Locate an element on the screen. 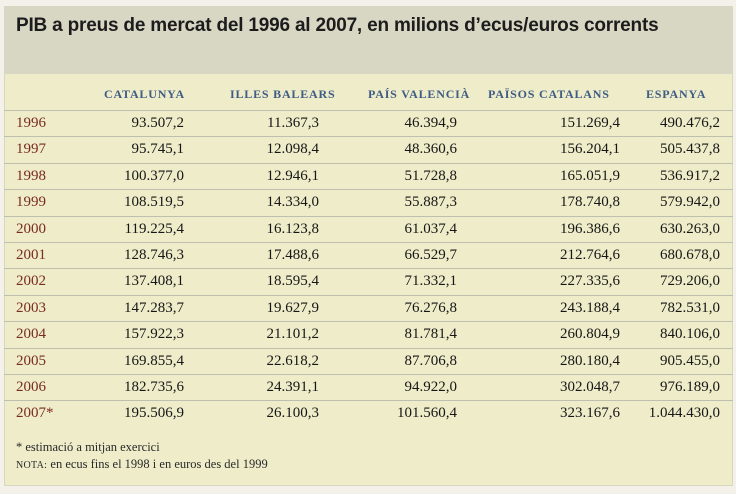 This screenshot has height=494, width=736. cell-espanya: 976.189,0 is located at coordinates (690, 386).